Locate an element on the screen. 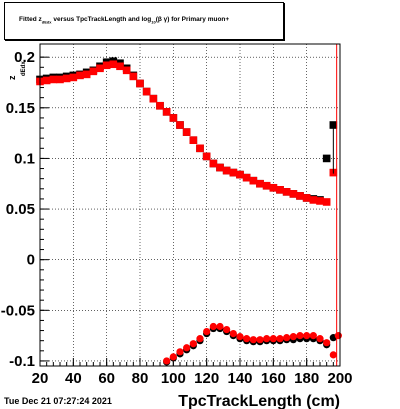  y-tick-label: 0.15 is located at coordinates (20, 108).